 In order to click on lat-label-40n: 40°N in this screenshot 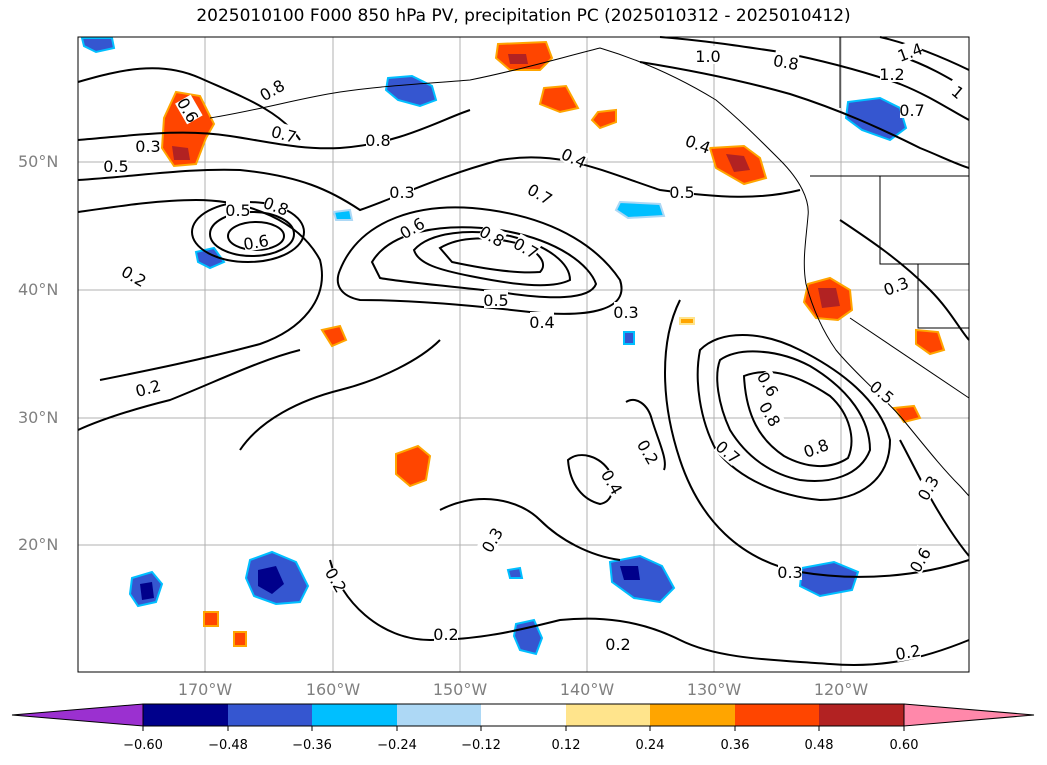, I will do `click(38, 289)`.